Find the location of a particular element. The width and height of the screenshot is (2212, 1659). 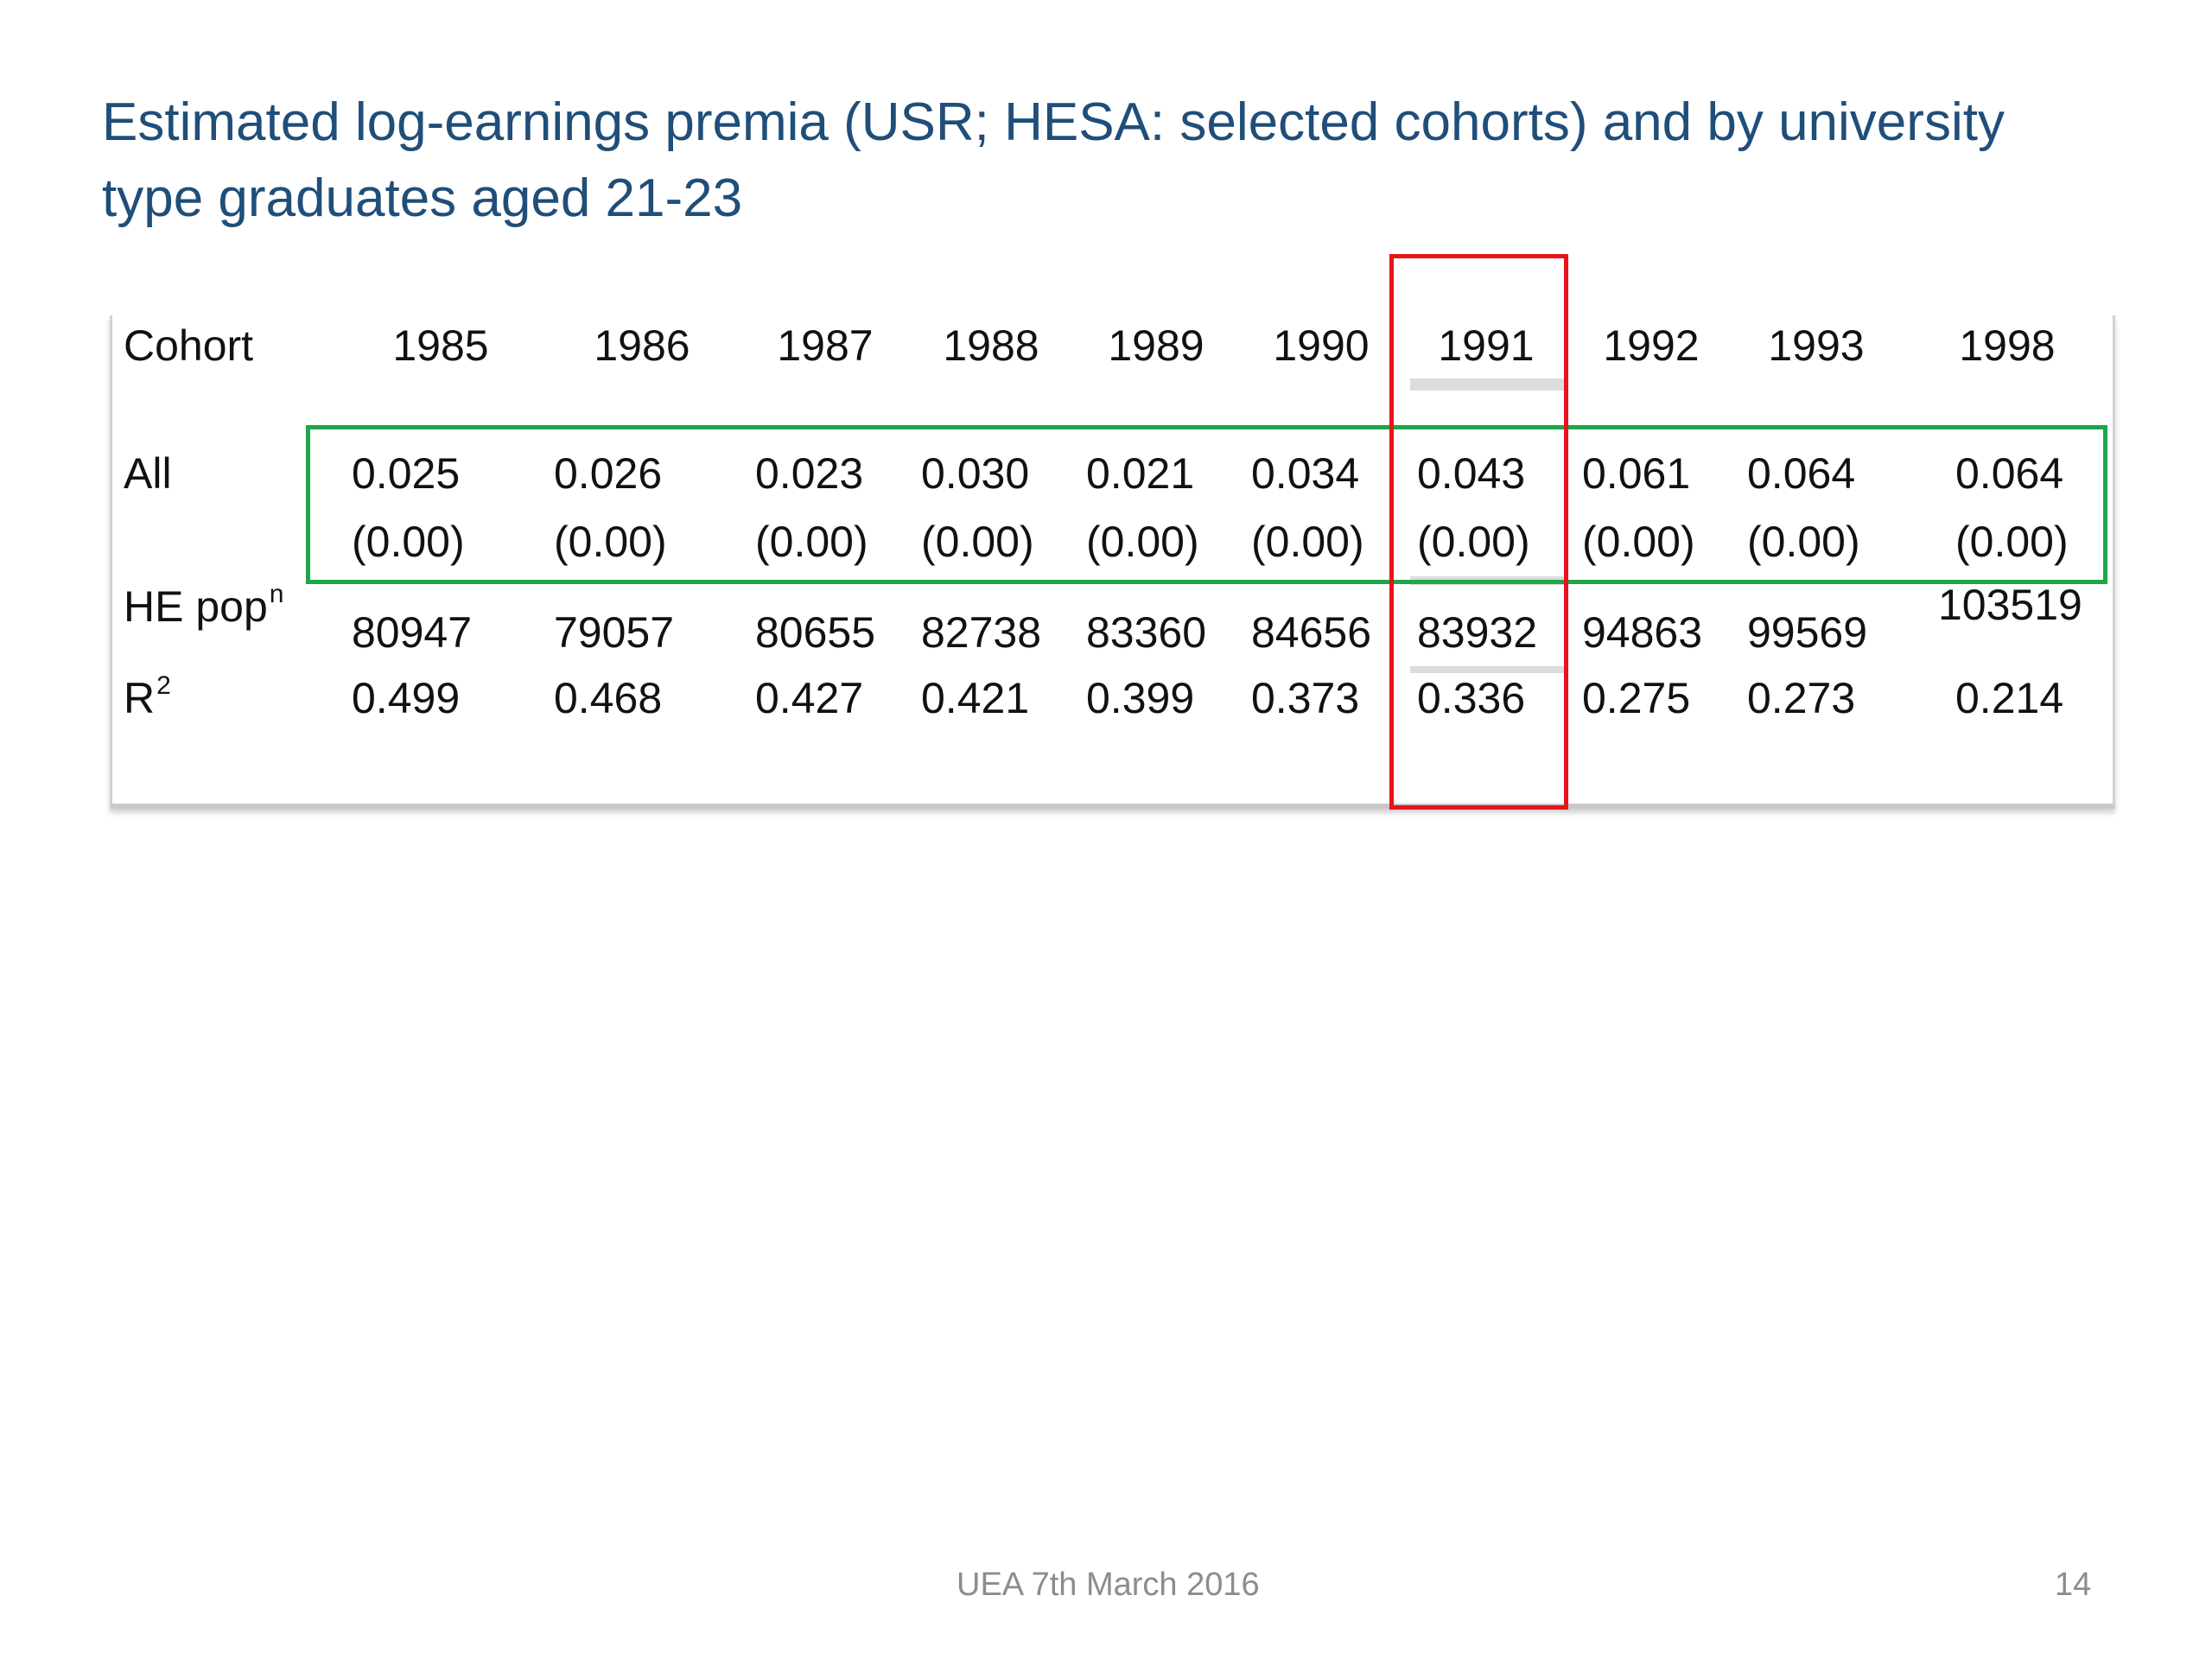

he-pop-cell: 103519 is located at coordinates (2010, 605).